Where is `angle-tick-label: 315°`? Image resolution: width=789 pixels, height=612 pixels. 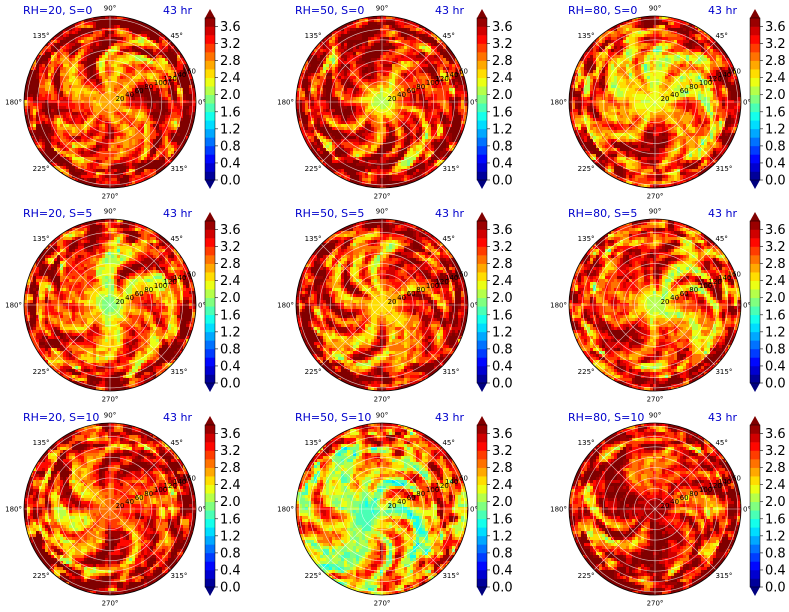 angle-tick-label: 315° is located at coordinates (178, 372).